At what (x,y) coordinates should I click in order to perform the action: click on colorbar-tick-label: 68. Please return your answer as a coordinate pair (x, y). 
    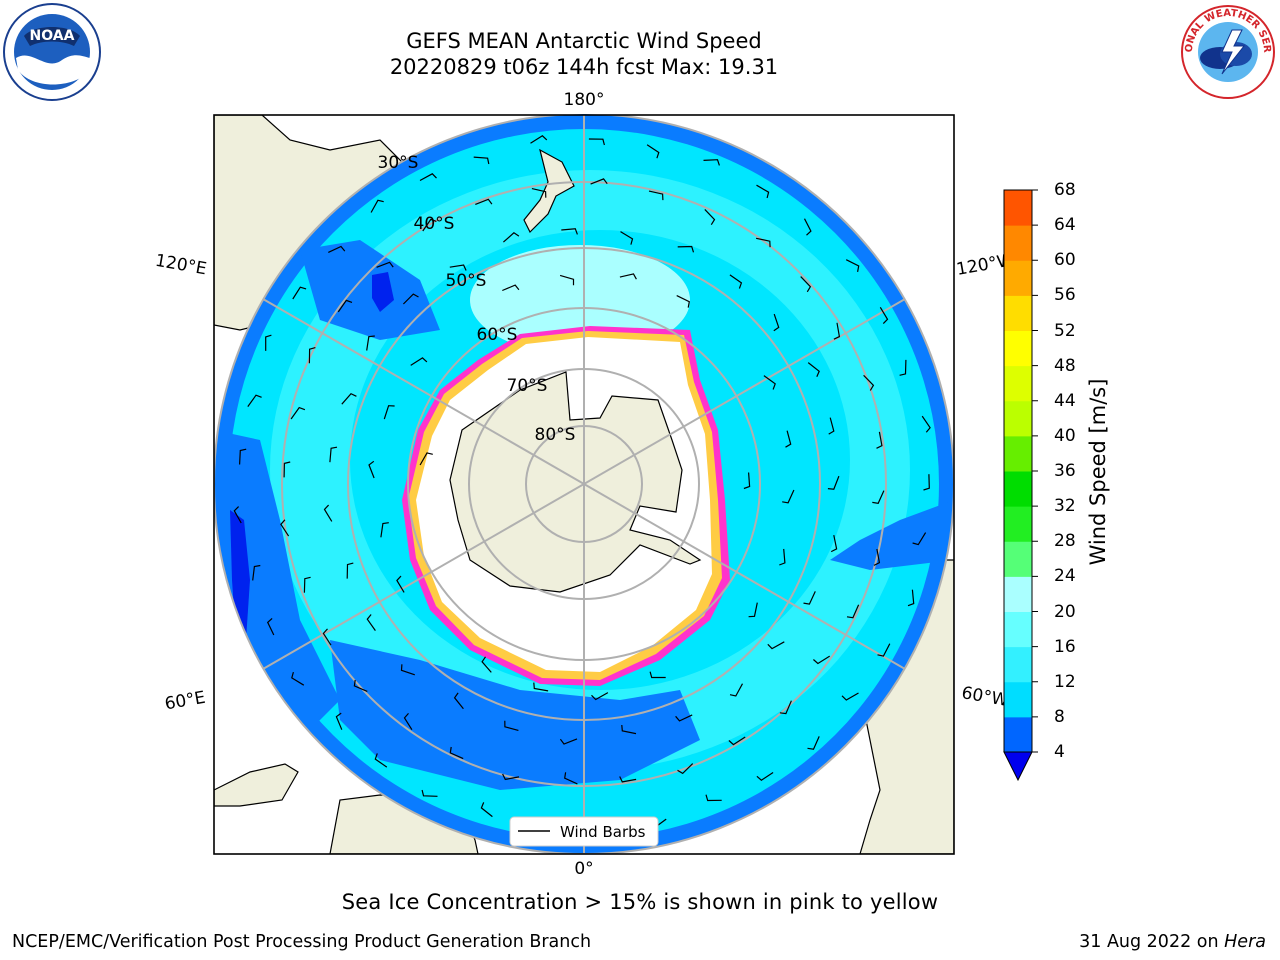
    Looking at the image, I should click on (1065, 190).